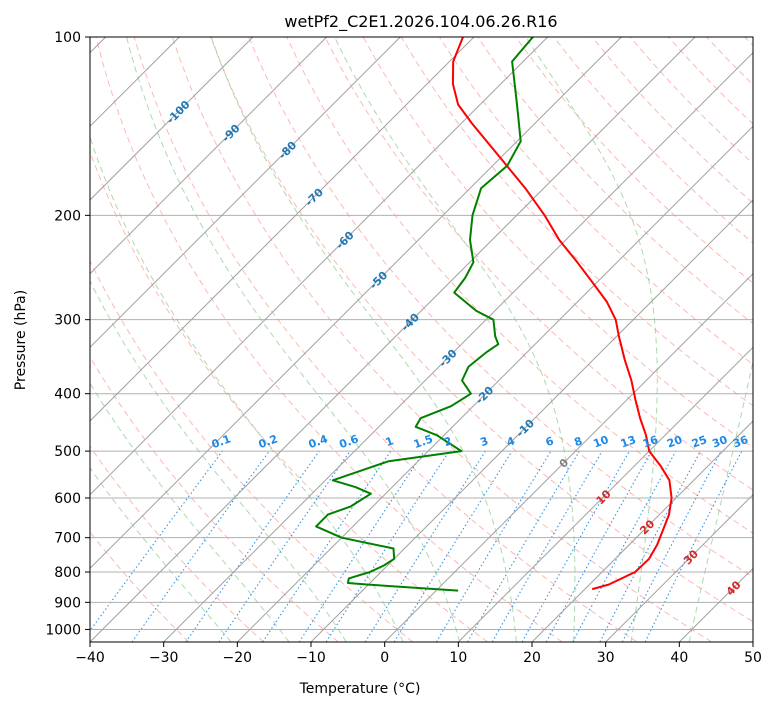 Image resolution: width=775 pixels, height=712 pixels. What do you see at coordinates (753, 658) in the screenshot?
I see `x-tick-label: 50` at bounding box center [753, 658].